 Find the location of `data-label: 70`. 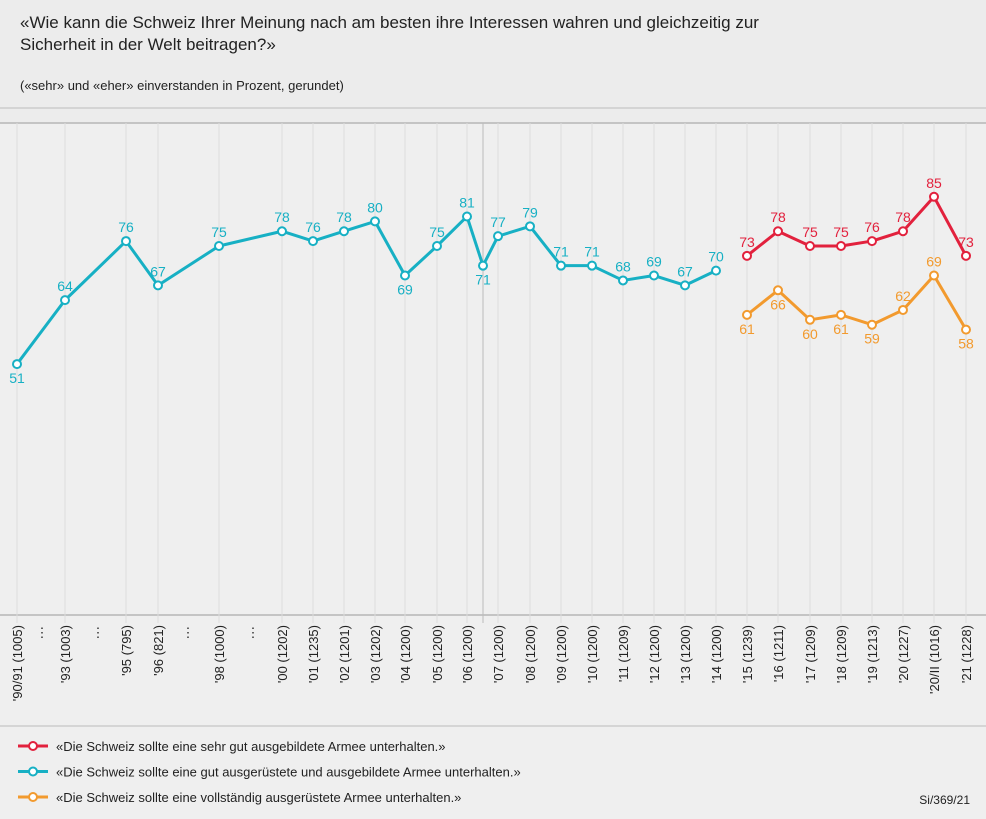

data-label: 70 is located at coordinates (716, 257).